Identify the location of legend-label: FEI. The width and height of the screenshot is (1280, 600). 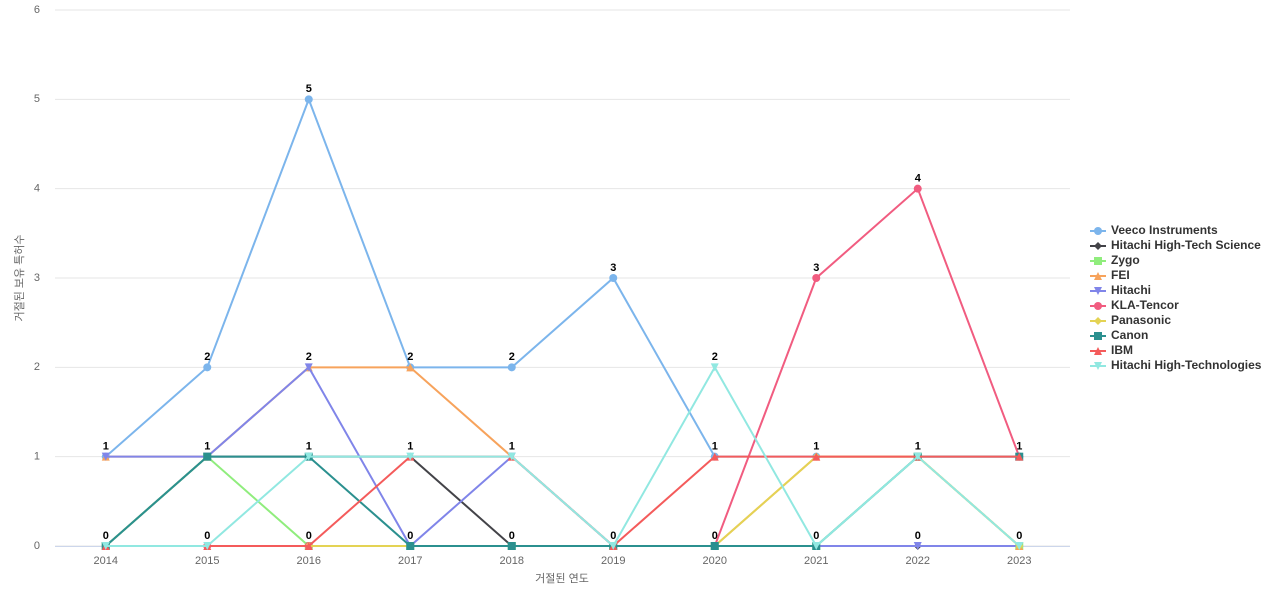
(1120, 275).